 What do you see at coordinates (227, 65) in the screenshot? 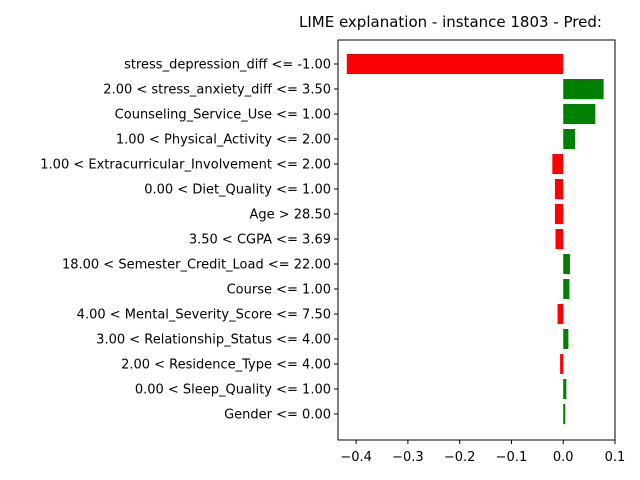
I see `y-tick-label: stress_depression_diff <= -1.00` at bounding box center [227, 65].